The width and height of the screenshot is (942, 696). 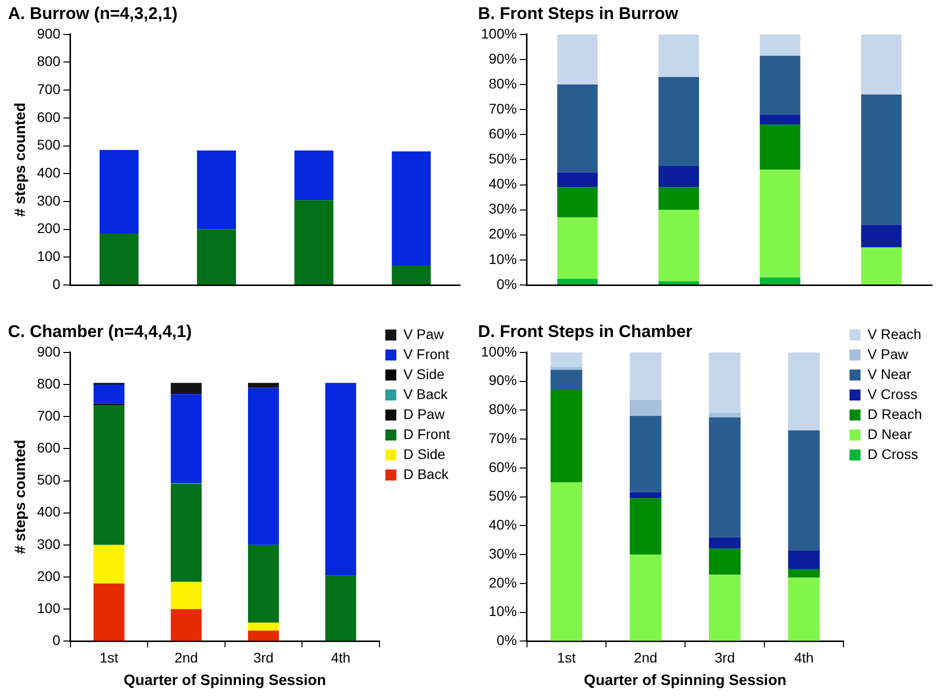 What do you see at coordinates (578, 13) in the screenshot?
I see `chart-title: B. Front Steps in Burrow` at bounding box center [578, 13].